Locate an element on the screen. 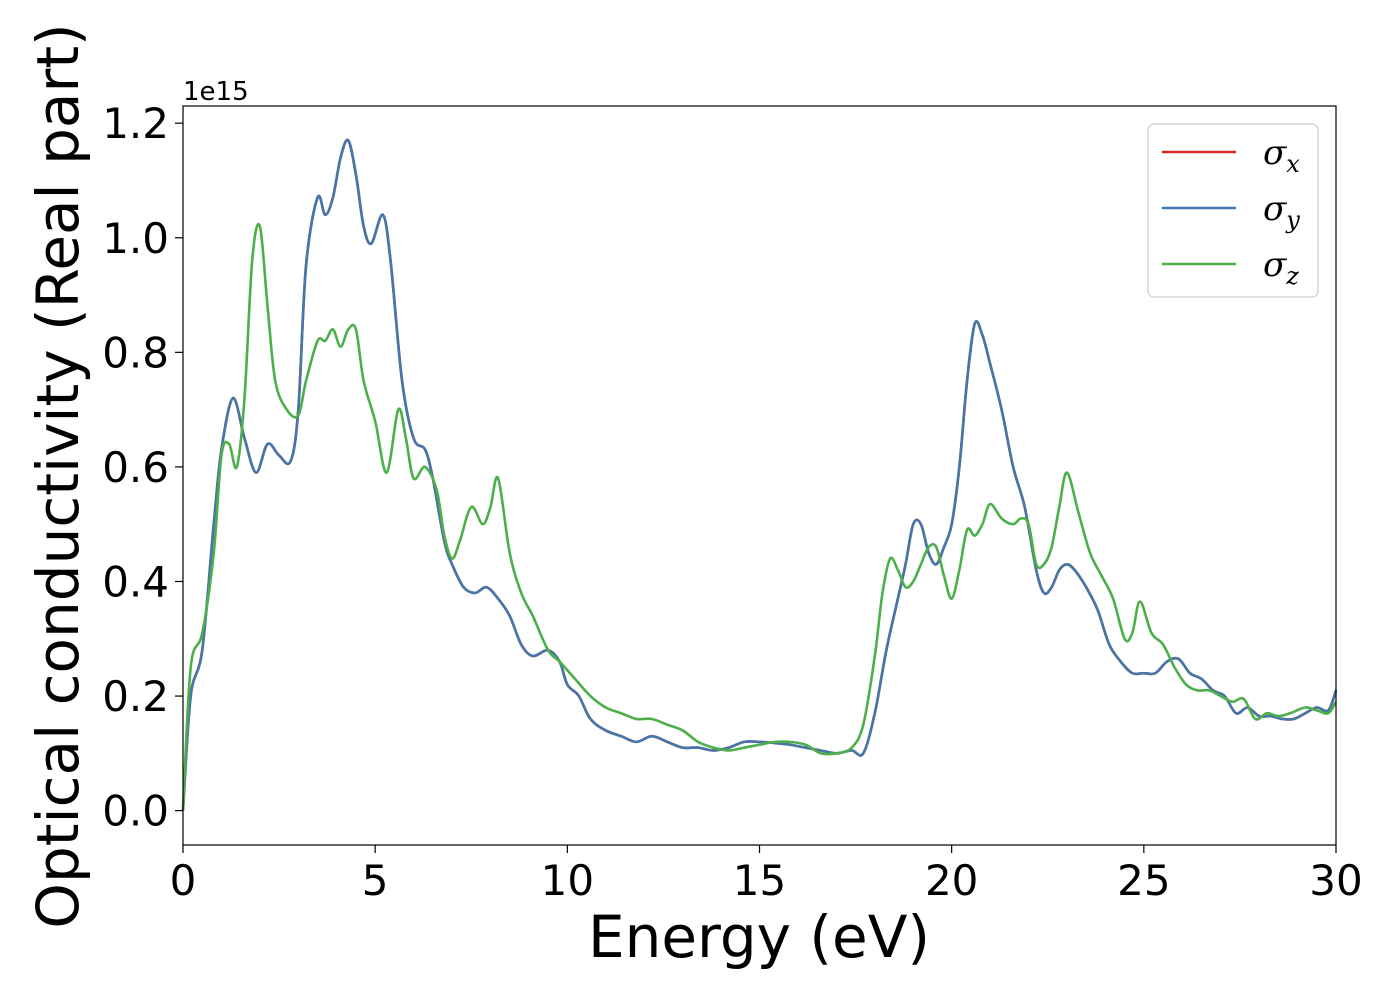 This screenshot has height=1000, width=1400. legend-entry-y: σy is located at coordinates (1231, 211).